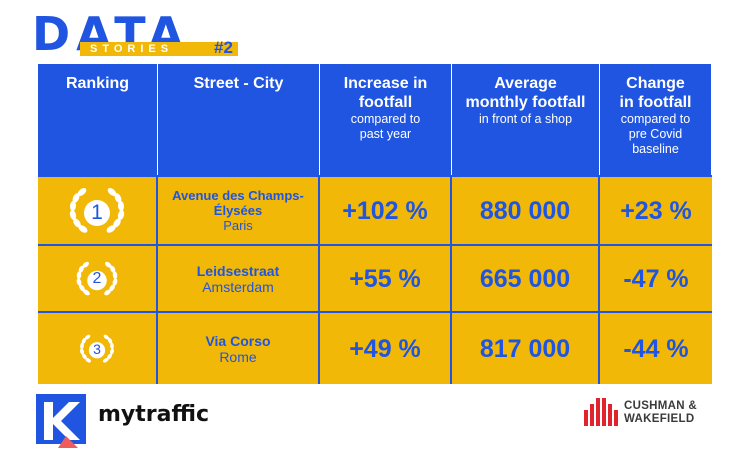 The width and height of the screenshot is (750, 462). What do you see at coordinates (385, 126) in the screenshot?
I see `header-subtitle: compared to past year` at bounding box center [385, 126].